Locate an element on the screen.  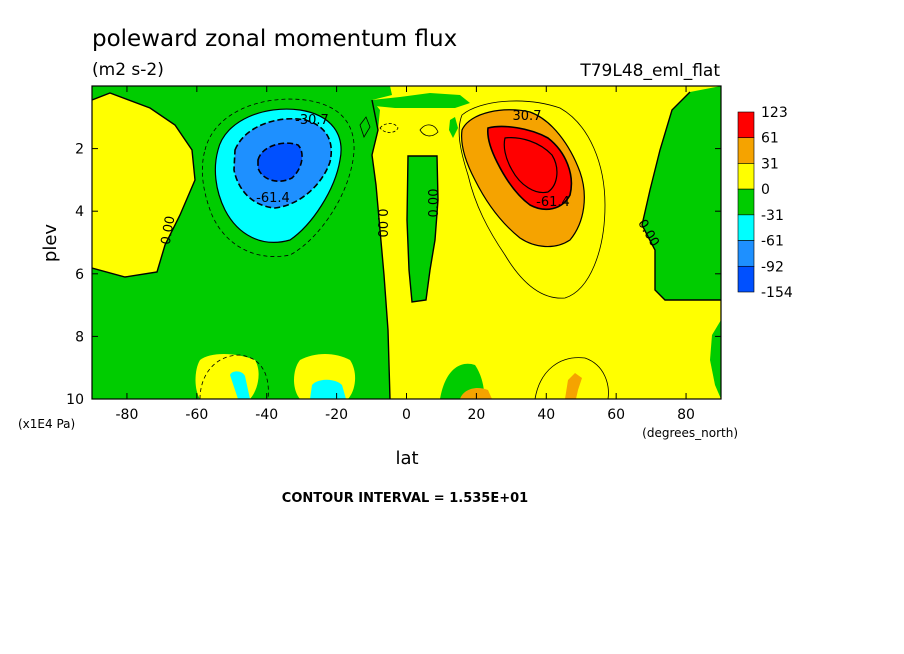
field-positive-patch-sw is located at coordinates (143, 185).